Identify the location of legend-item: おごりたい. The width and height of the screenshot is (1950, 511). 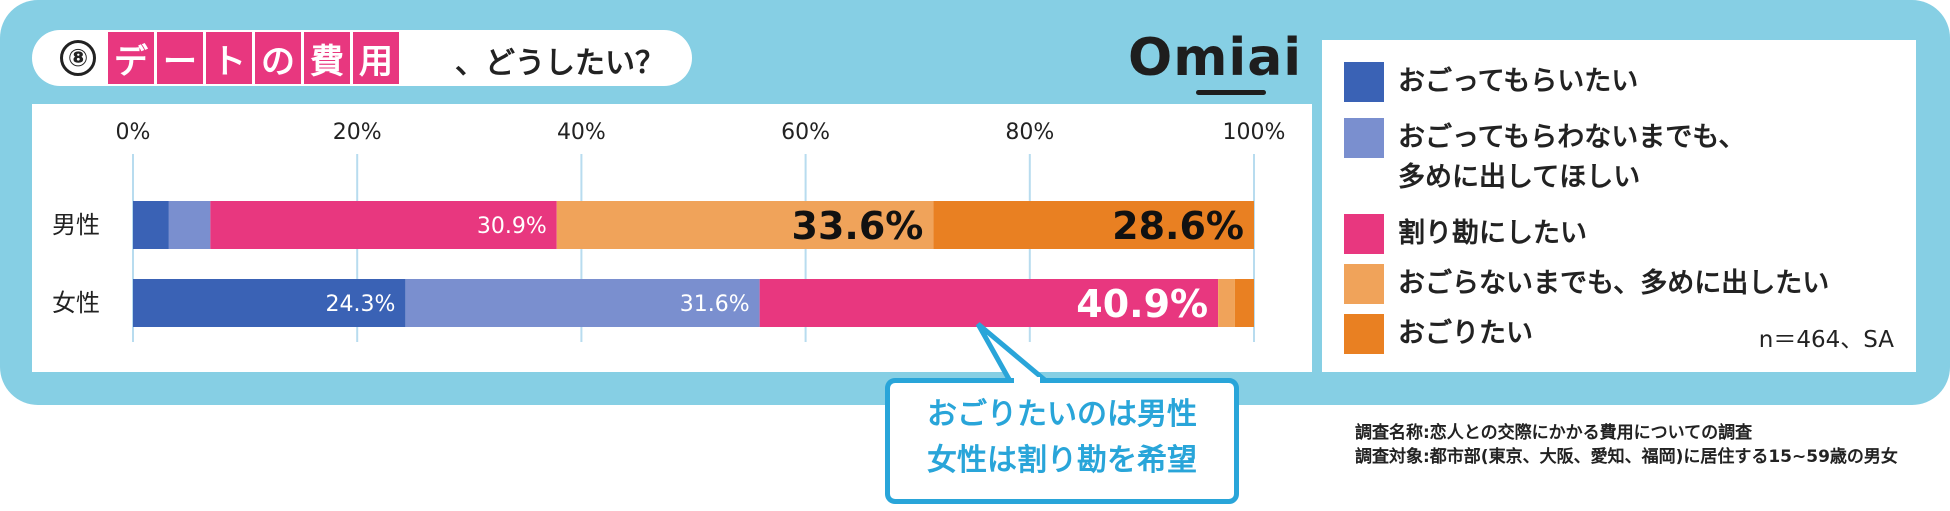
(1438, 334).